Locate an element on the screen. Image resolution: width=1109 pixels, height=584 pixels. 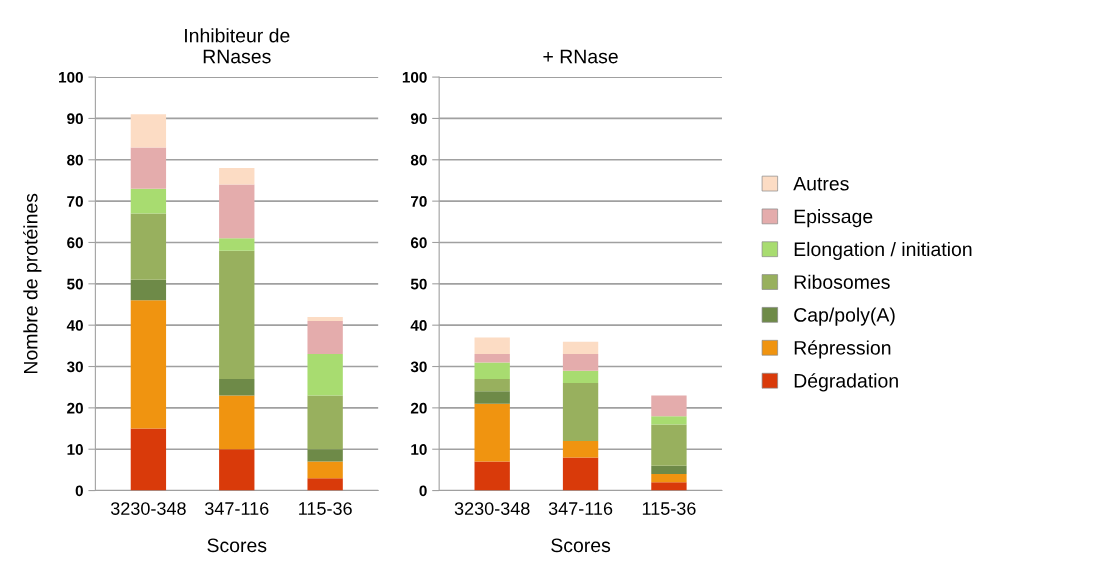
legend-label: Cap/poly(A) is located at coordinates (844, 316).